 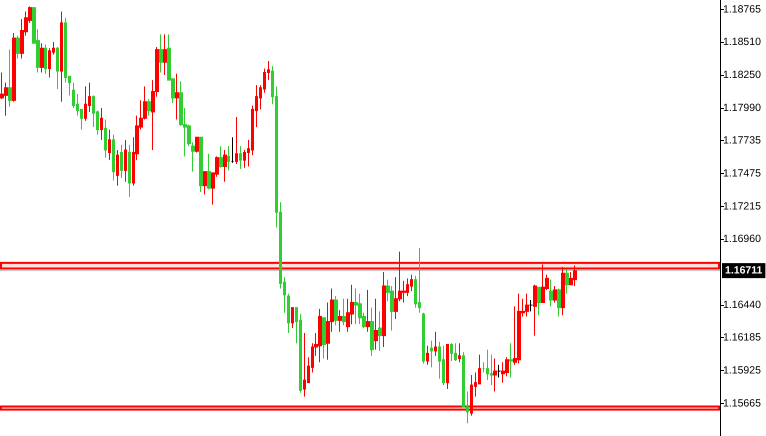 I want to click on y-tick-label: 1.17990, so click(x=742, y=108).